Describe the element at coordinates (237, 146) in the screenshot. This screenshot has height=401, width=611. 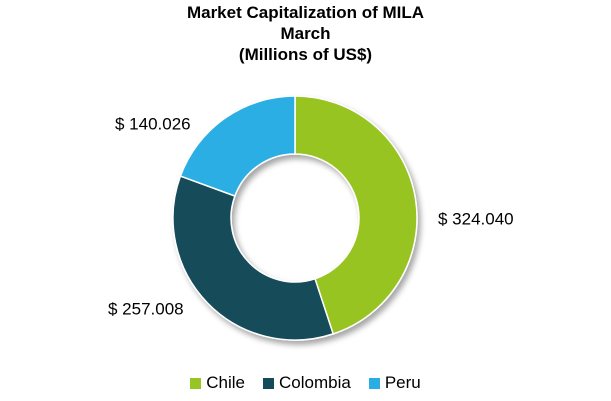
I see `doughnut-slice-peru` at that location.